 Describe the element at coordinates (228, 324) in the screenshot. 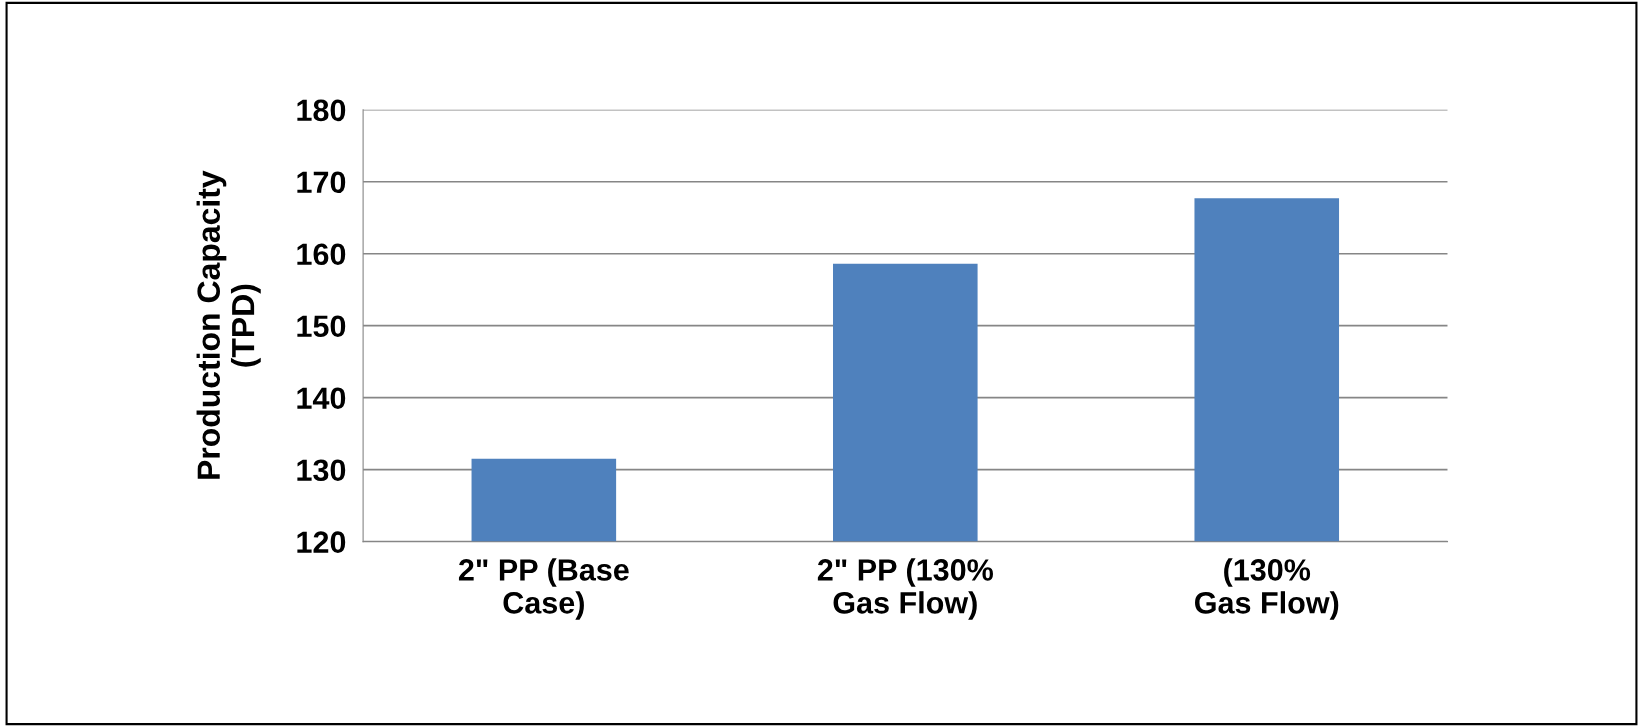

I see `y-axis-title: Production Capacity (TPD)` at that location.